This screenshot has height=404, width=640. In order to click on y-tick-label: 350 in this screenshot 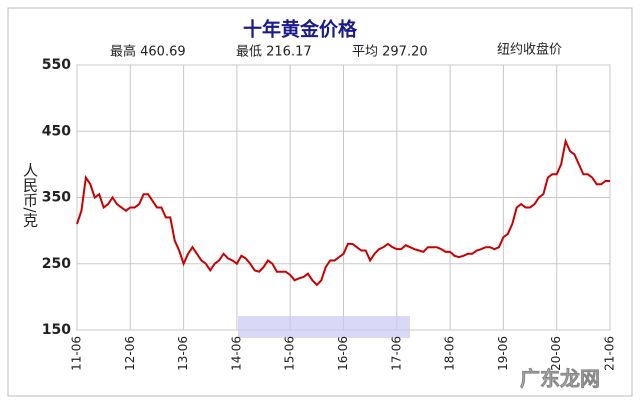, I will do `click(56, 198)`.